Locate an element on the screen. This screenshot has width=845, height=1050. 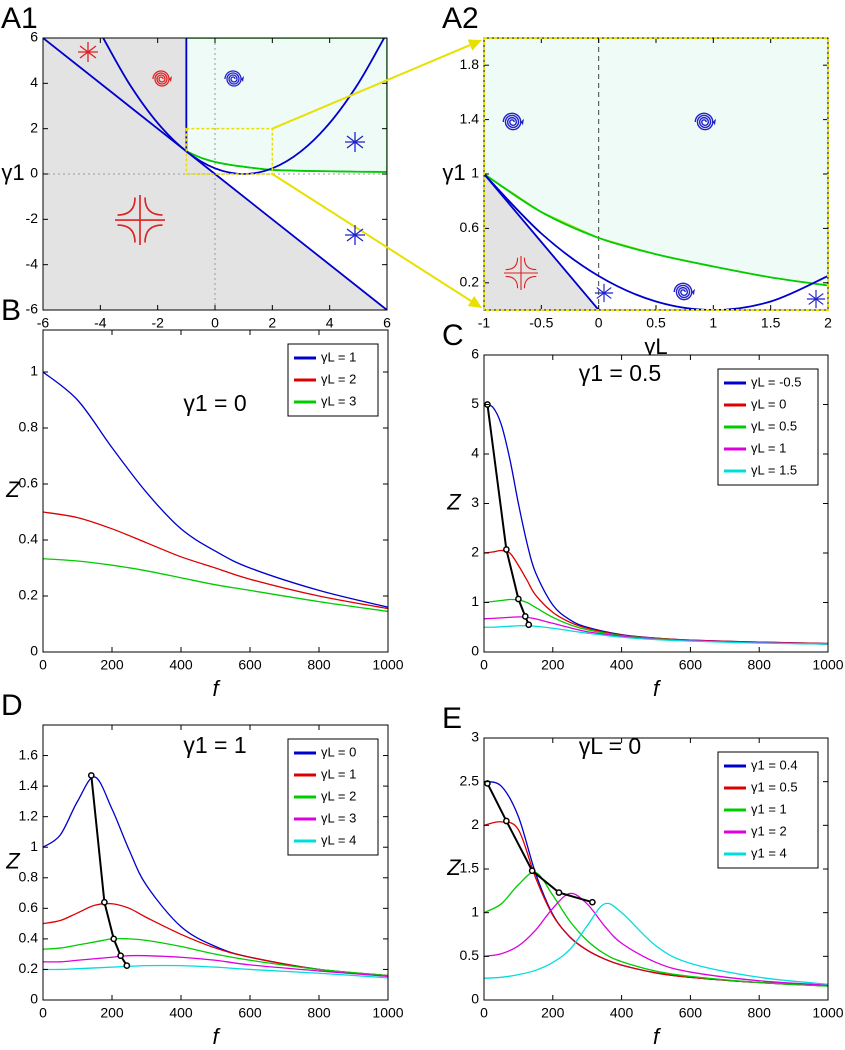
legend-label: γL = 0.5 is located at coordinates (774, 425).